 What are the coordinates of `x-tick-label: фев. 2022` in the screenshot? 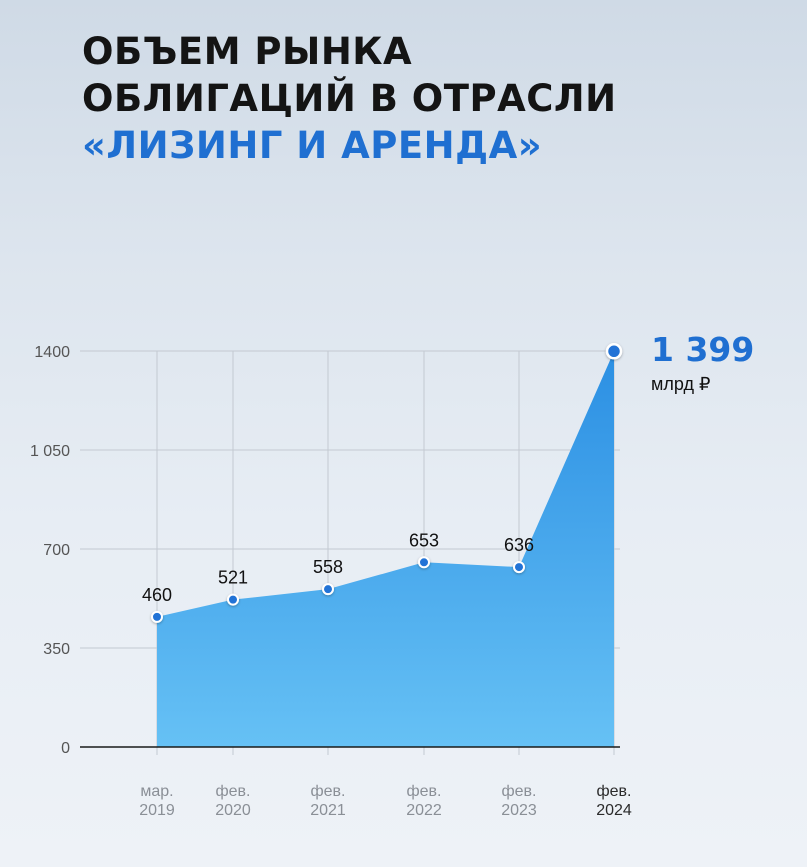 It's located at (424, 801).